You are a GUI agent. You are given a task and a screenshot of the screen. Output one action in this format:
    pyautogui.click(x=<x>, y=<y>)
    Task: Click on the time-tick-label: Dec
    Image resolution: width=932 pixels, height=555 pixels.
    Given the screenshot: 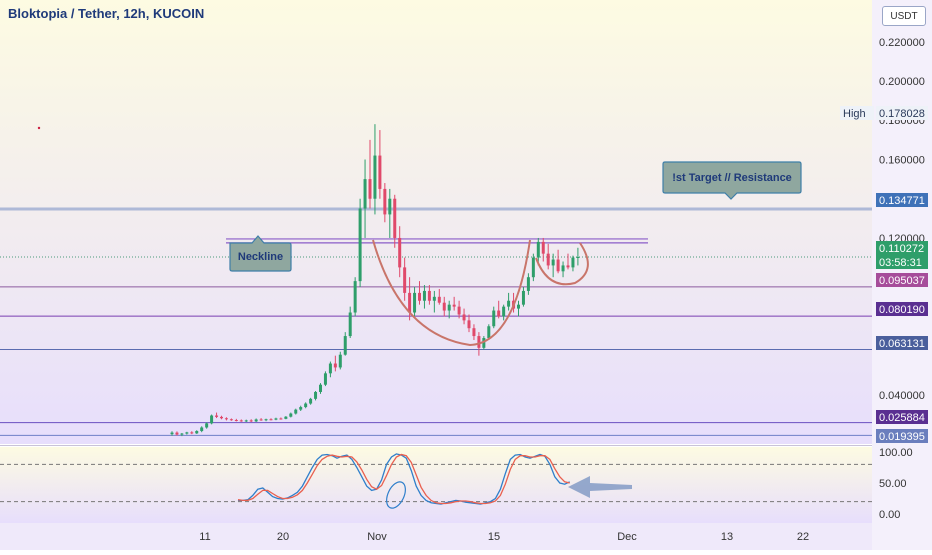 What is the action you would take?
    pyautogui.click(x=627, y=537)
    